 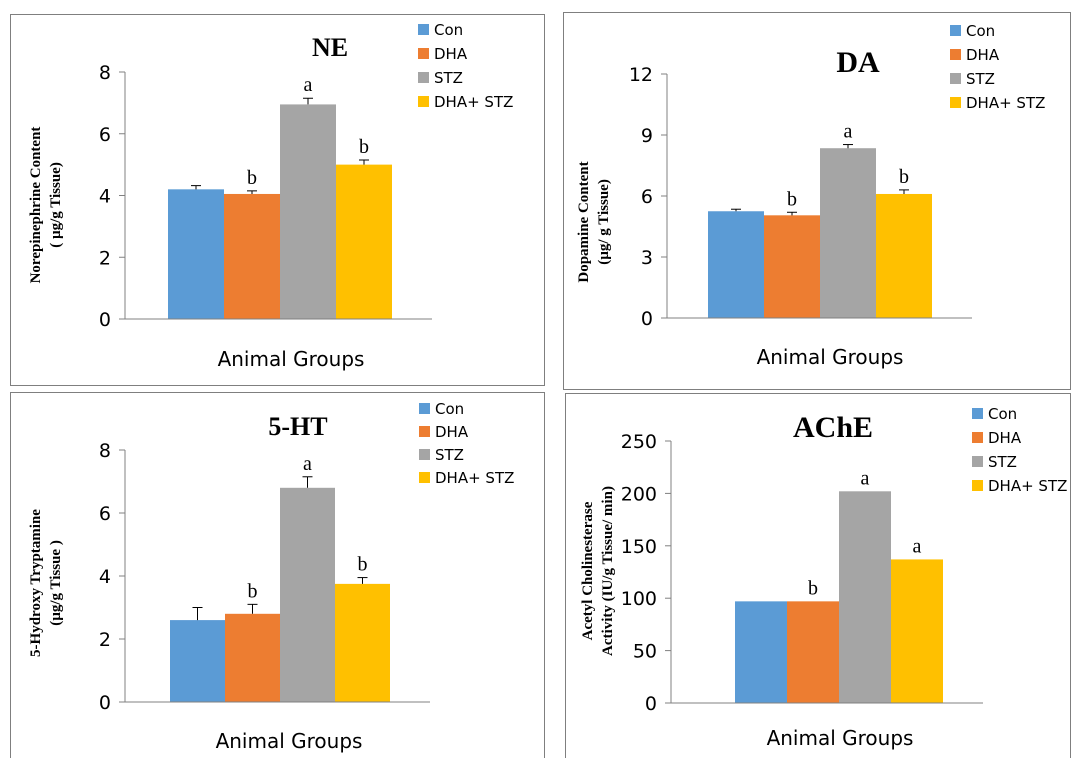 I want to click on y-tick-label: 4, so click(x=105, y=577).